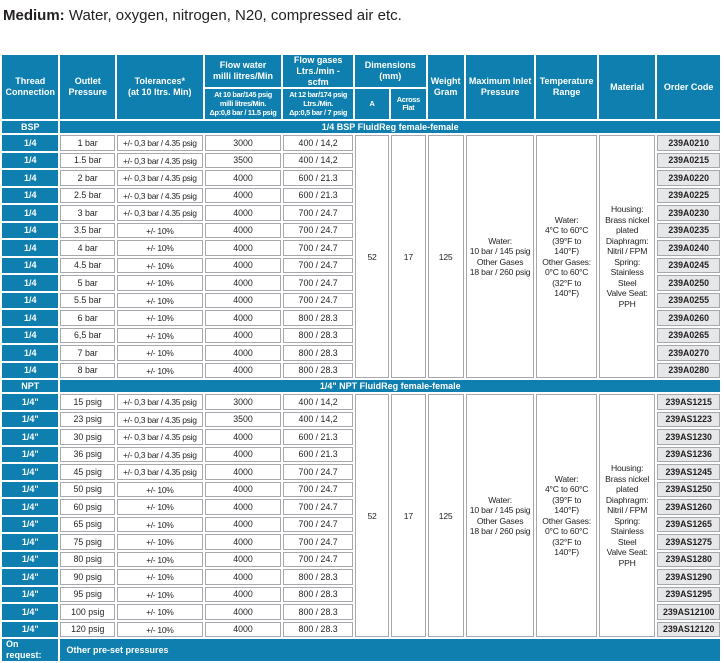 The image size is (724, 663). What do you see at coordinates (688, 335) in the screenshot?
I see `cell-order-code: 239A0265` at bounding box center [688, 335].